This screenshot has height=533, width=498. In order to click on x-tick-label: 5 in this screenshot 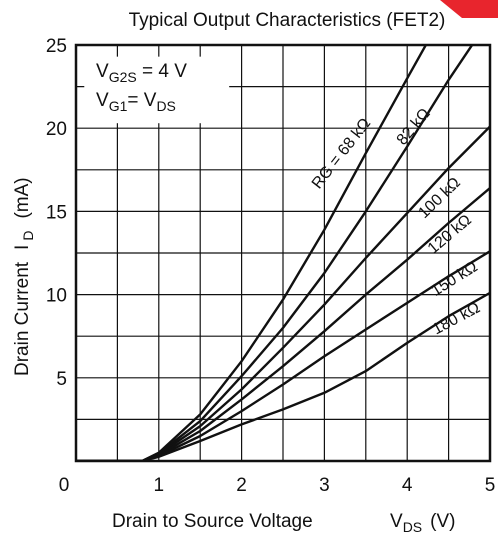, I will do `click(490, 485)`.